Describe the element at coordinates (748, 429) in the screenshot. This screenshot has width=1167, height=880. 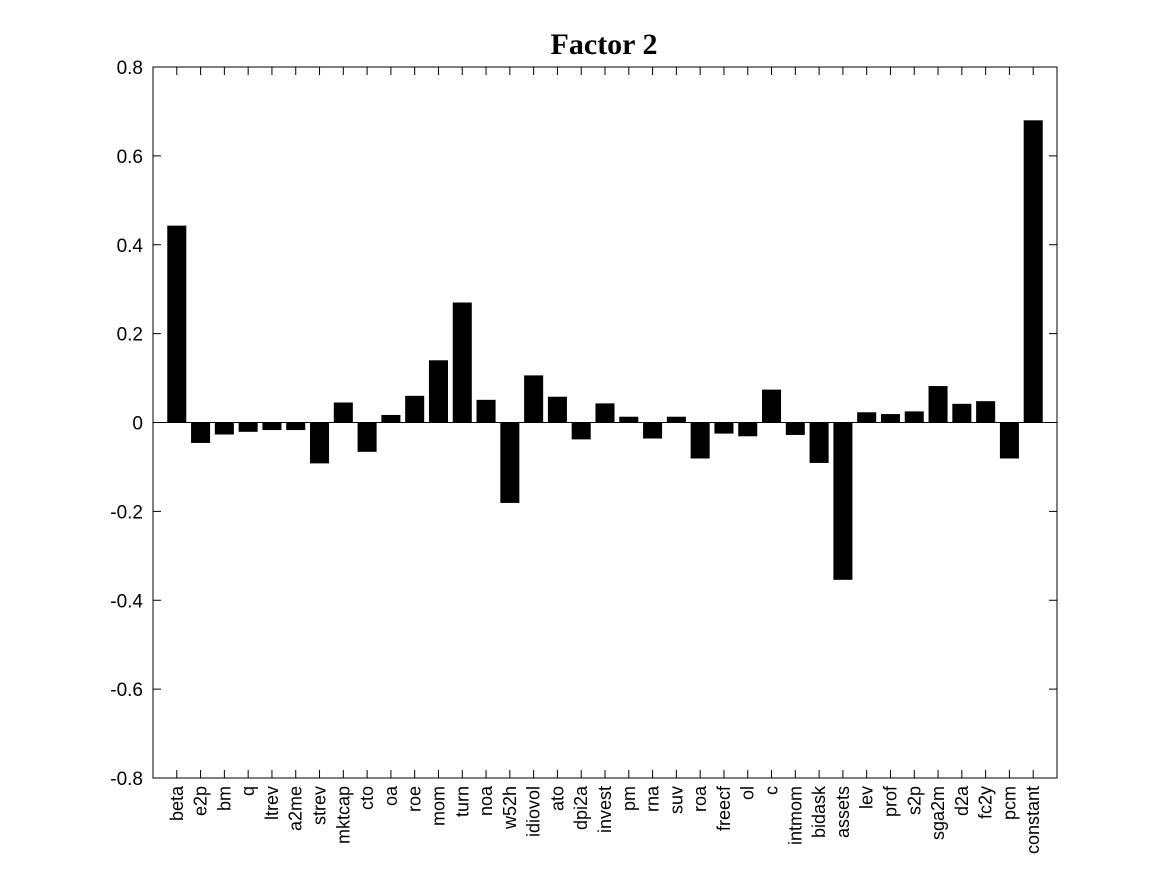
I see `bar-ol` at that location.